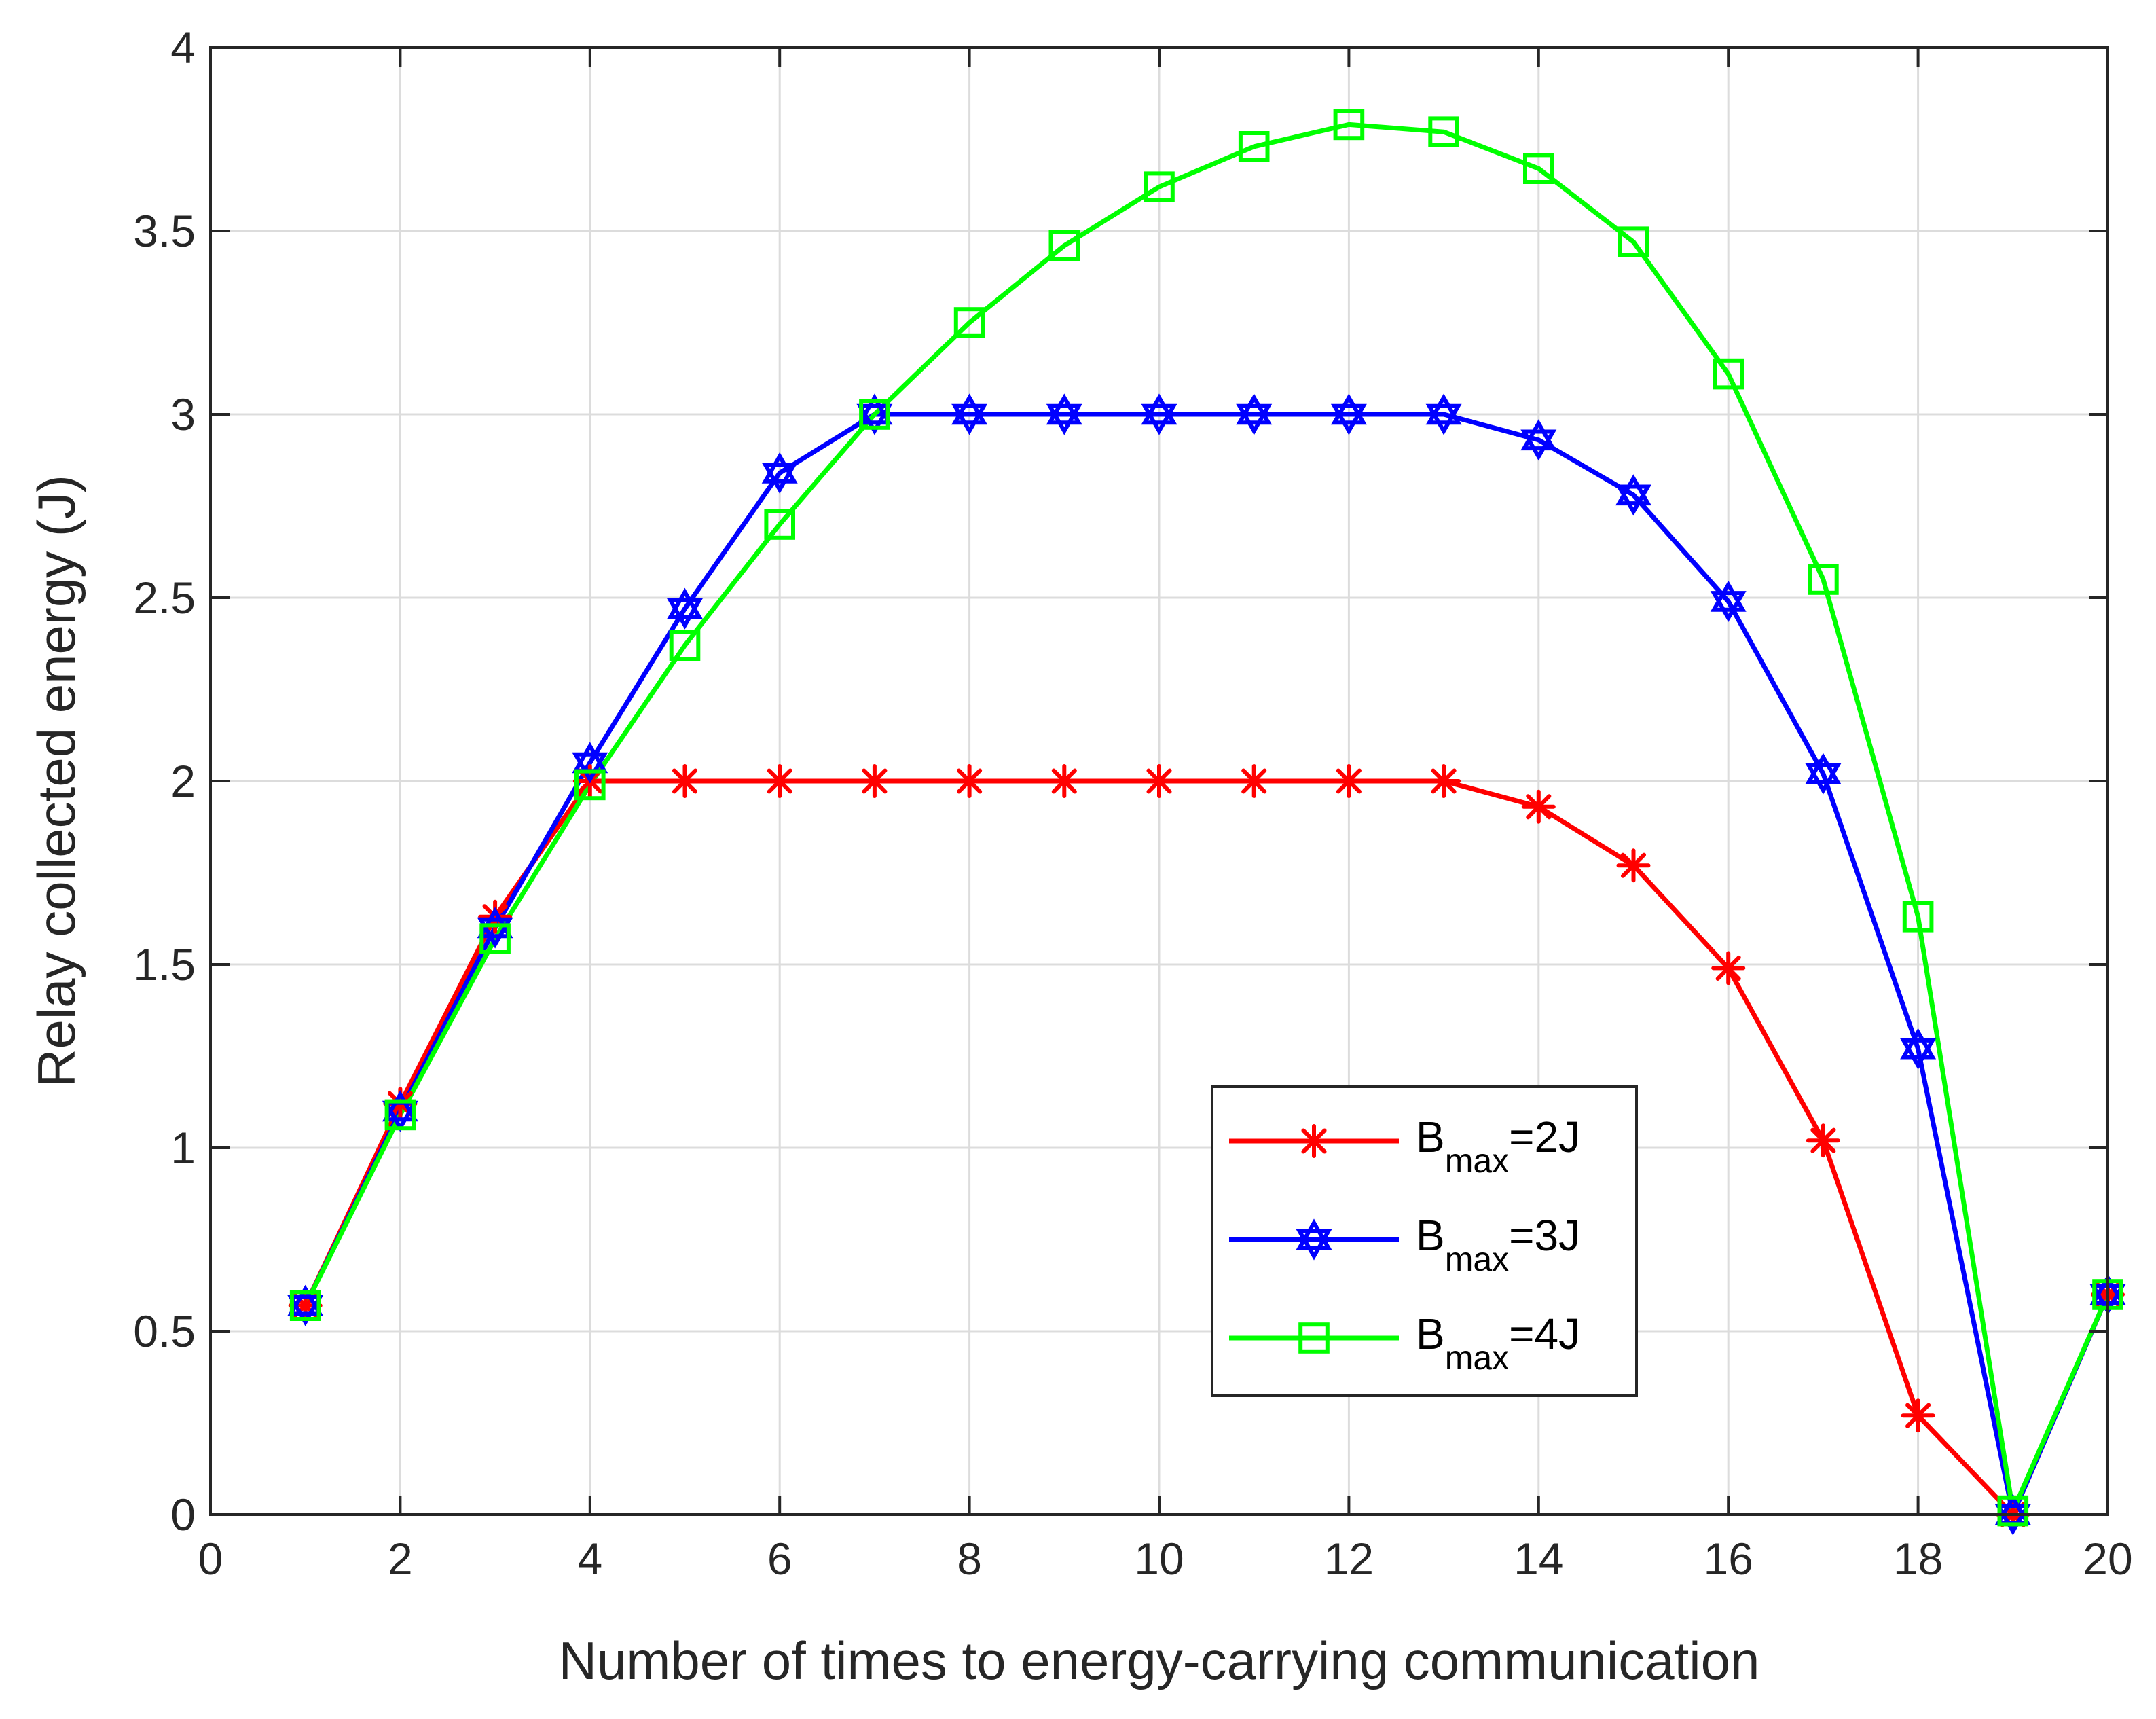 Image resolution: width=2156 pixels, height=1719 pixels. I want to click on y-tick-label: 3.5, so click(164, 231).